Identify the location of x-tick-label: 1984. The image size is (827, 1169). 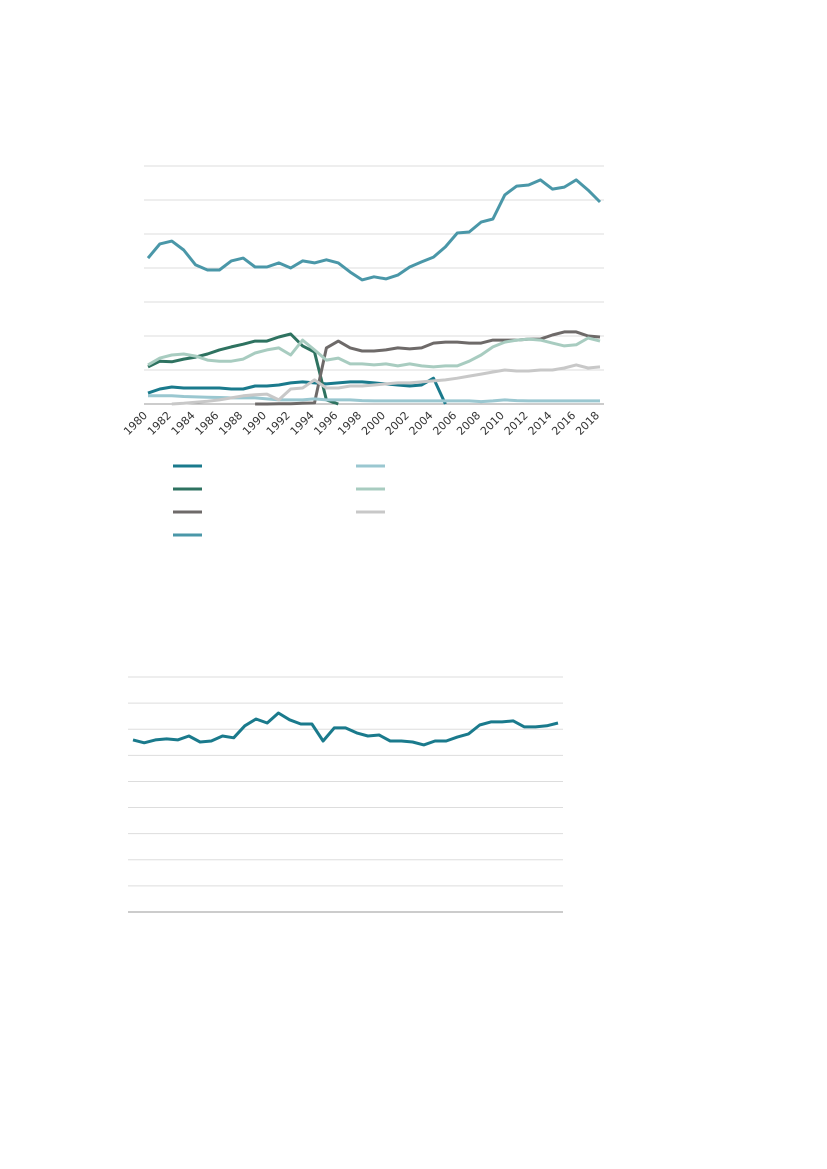
(183, 423).